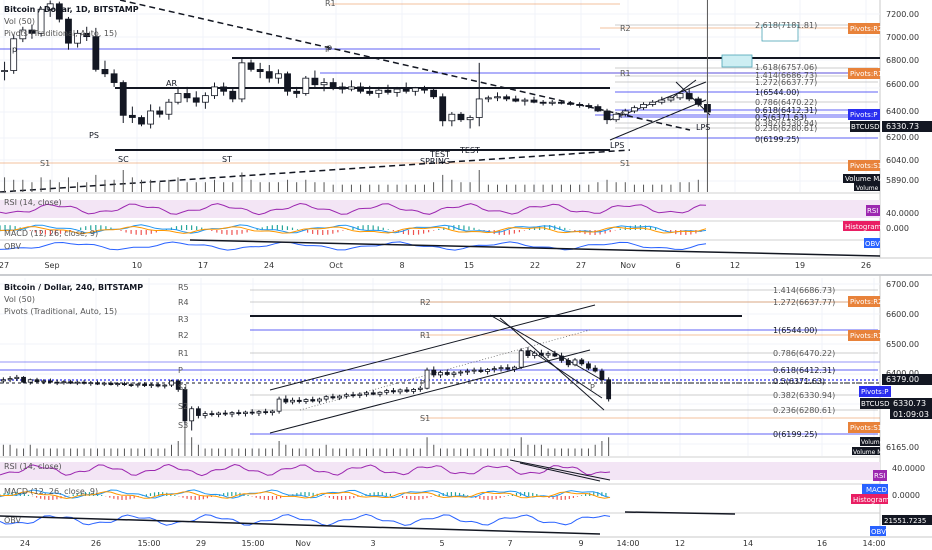 The image size is (932, 550). I want to click on pivot-badge-text: Pivots:R2, so click(866, 29).